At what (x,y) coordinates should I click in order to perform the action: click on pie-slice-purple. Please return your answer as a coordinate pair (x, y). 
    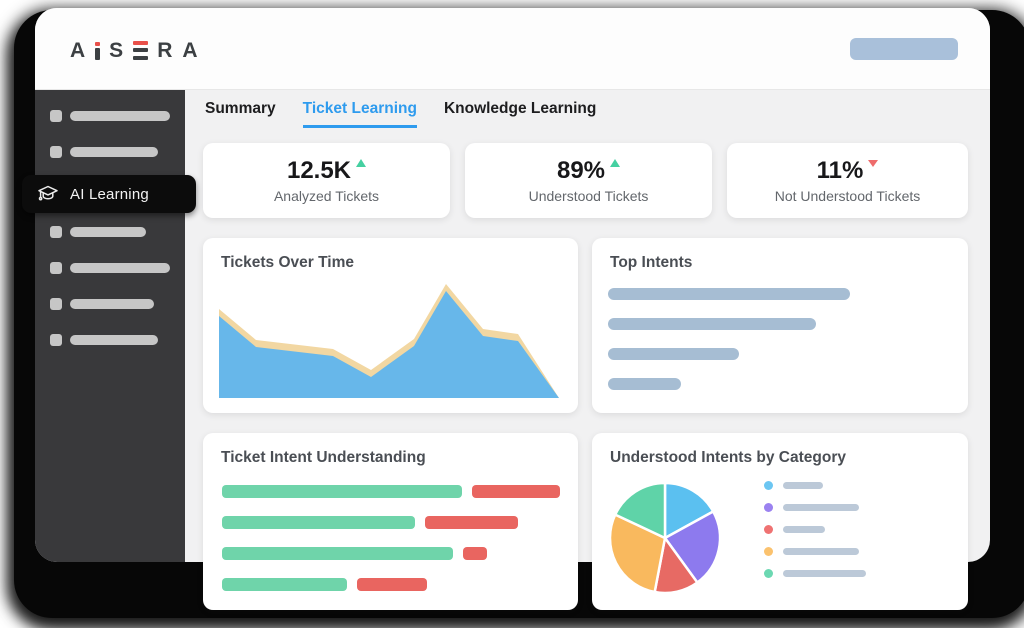
    Looking at the image, I should click on (692, 547).